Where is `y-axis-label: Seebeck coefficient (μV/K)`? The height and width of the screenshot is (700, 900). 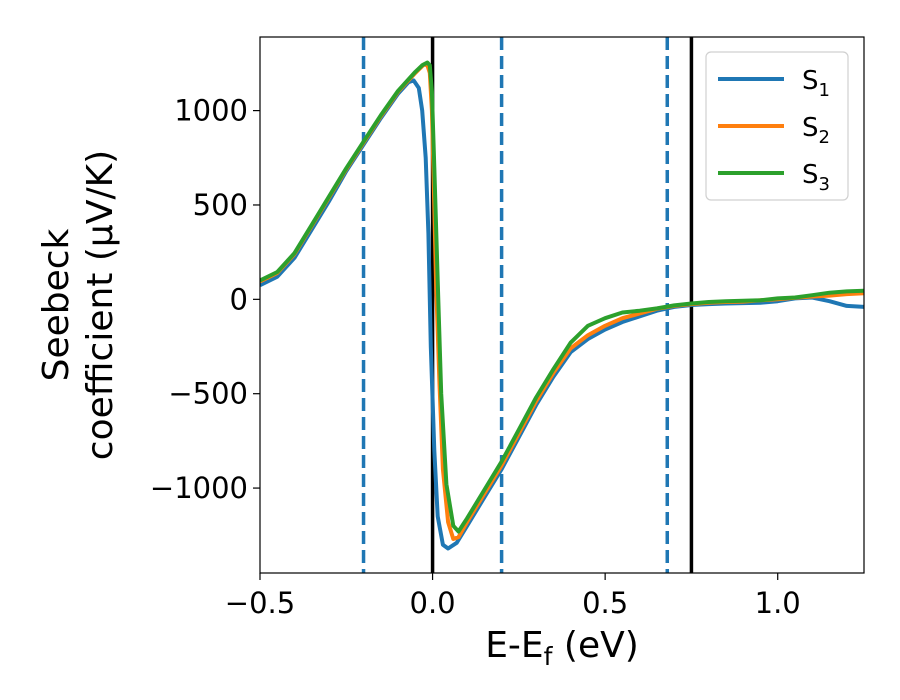
y-axis-label: Seebeck coefficient (μV/K) is located at coordinates (78, 305).